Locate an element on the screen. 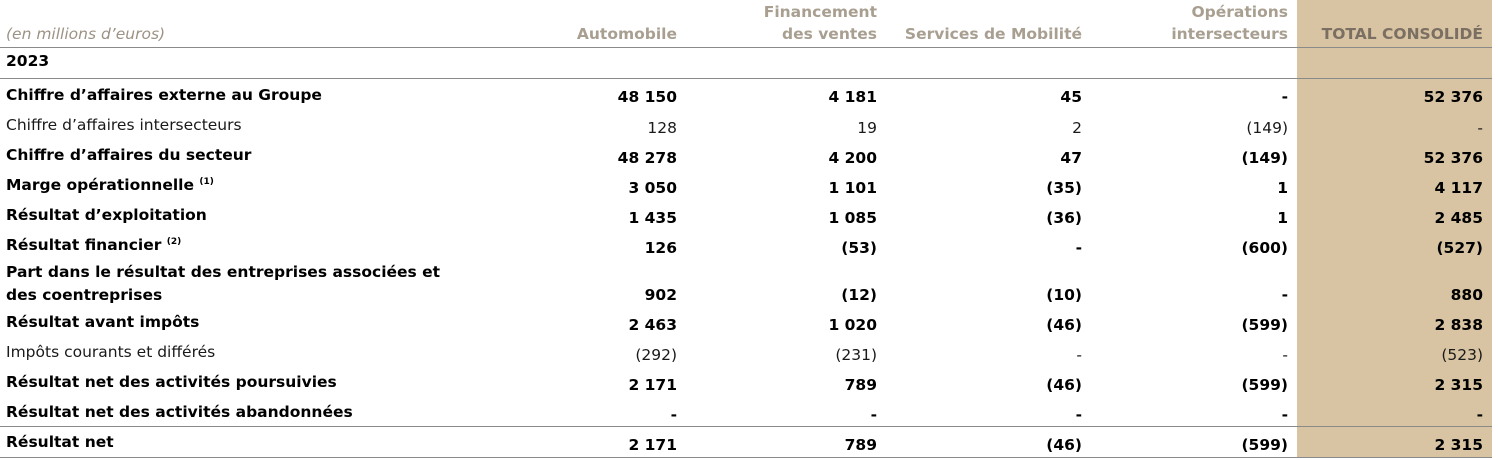  row-label: Résultat net is located at coordinates (60, 442).